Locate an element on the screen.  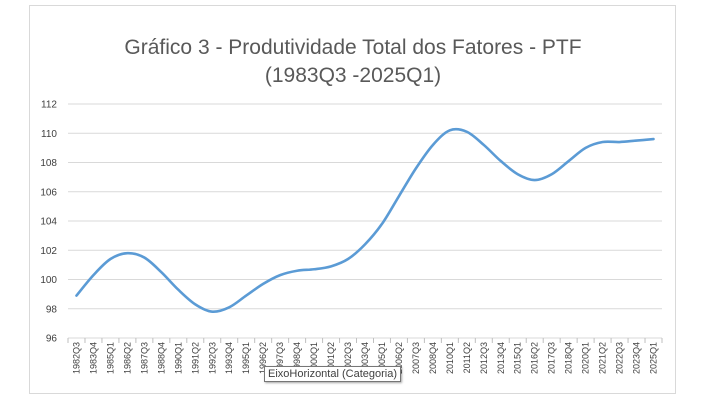
y-tick-label: 112 is located at coordinates (49, 105).